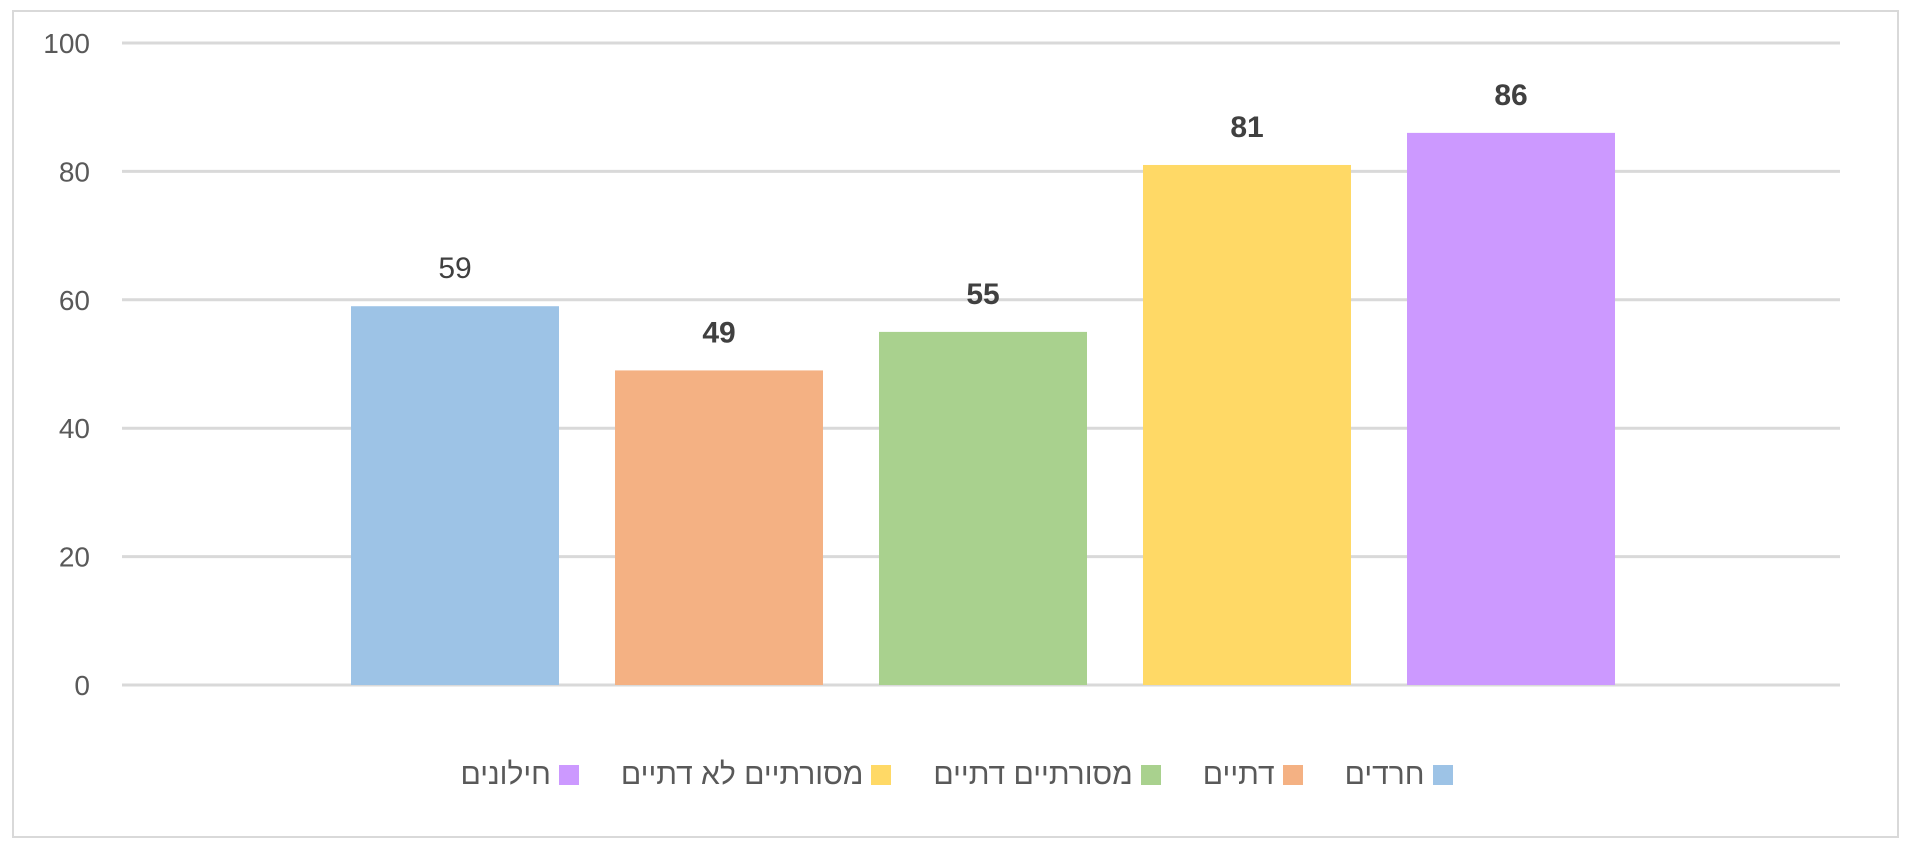 Image resolution: width=1913 pixels, height=846 pixels. What do you see at coordinates (742, 774) in the screenshot?
I see `legend-label: מסורתיים לא דתיים` at bounding box center [742, 774].